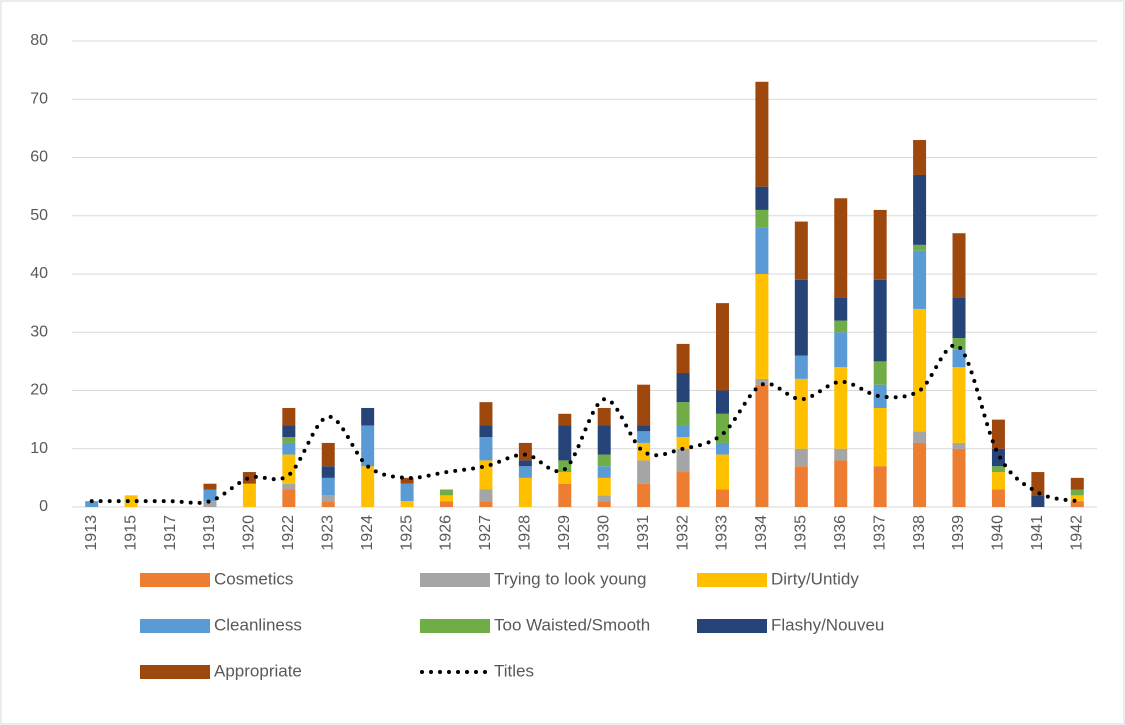 This screenshot has width=1125, height=725. I want to click on x-tick-label: 1933, so click(722, 533).